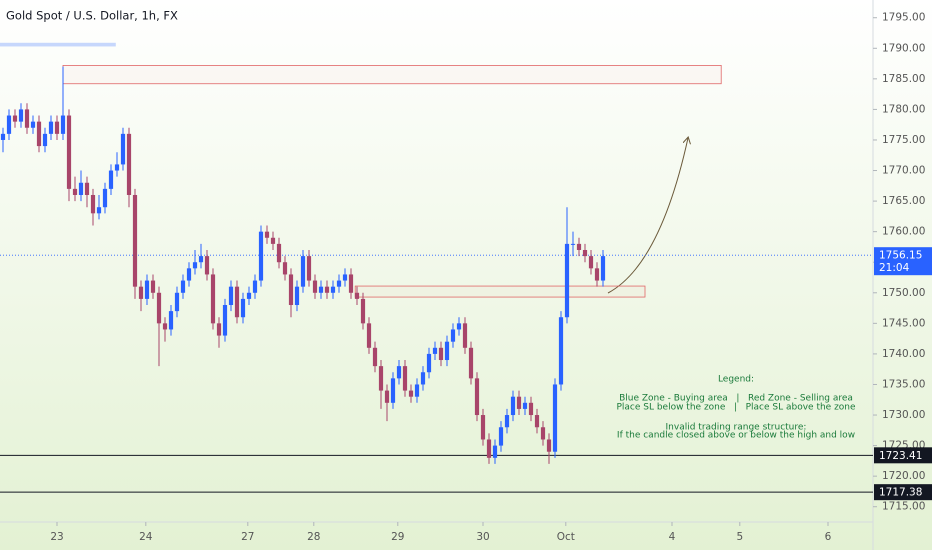  I want to click on y-tick-label: 1785.00, so click(903, 79).